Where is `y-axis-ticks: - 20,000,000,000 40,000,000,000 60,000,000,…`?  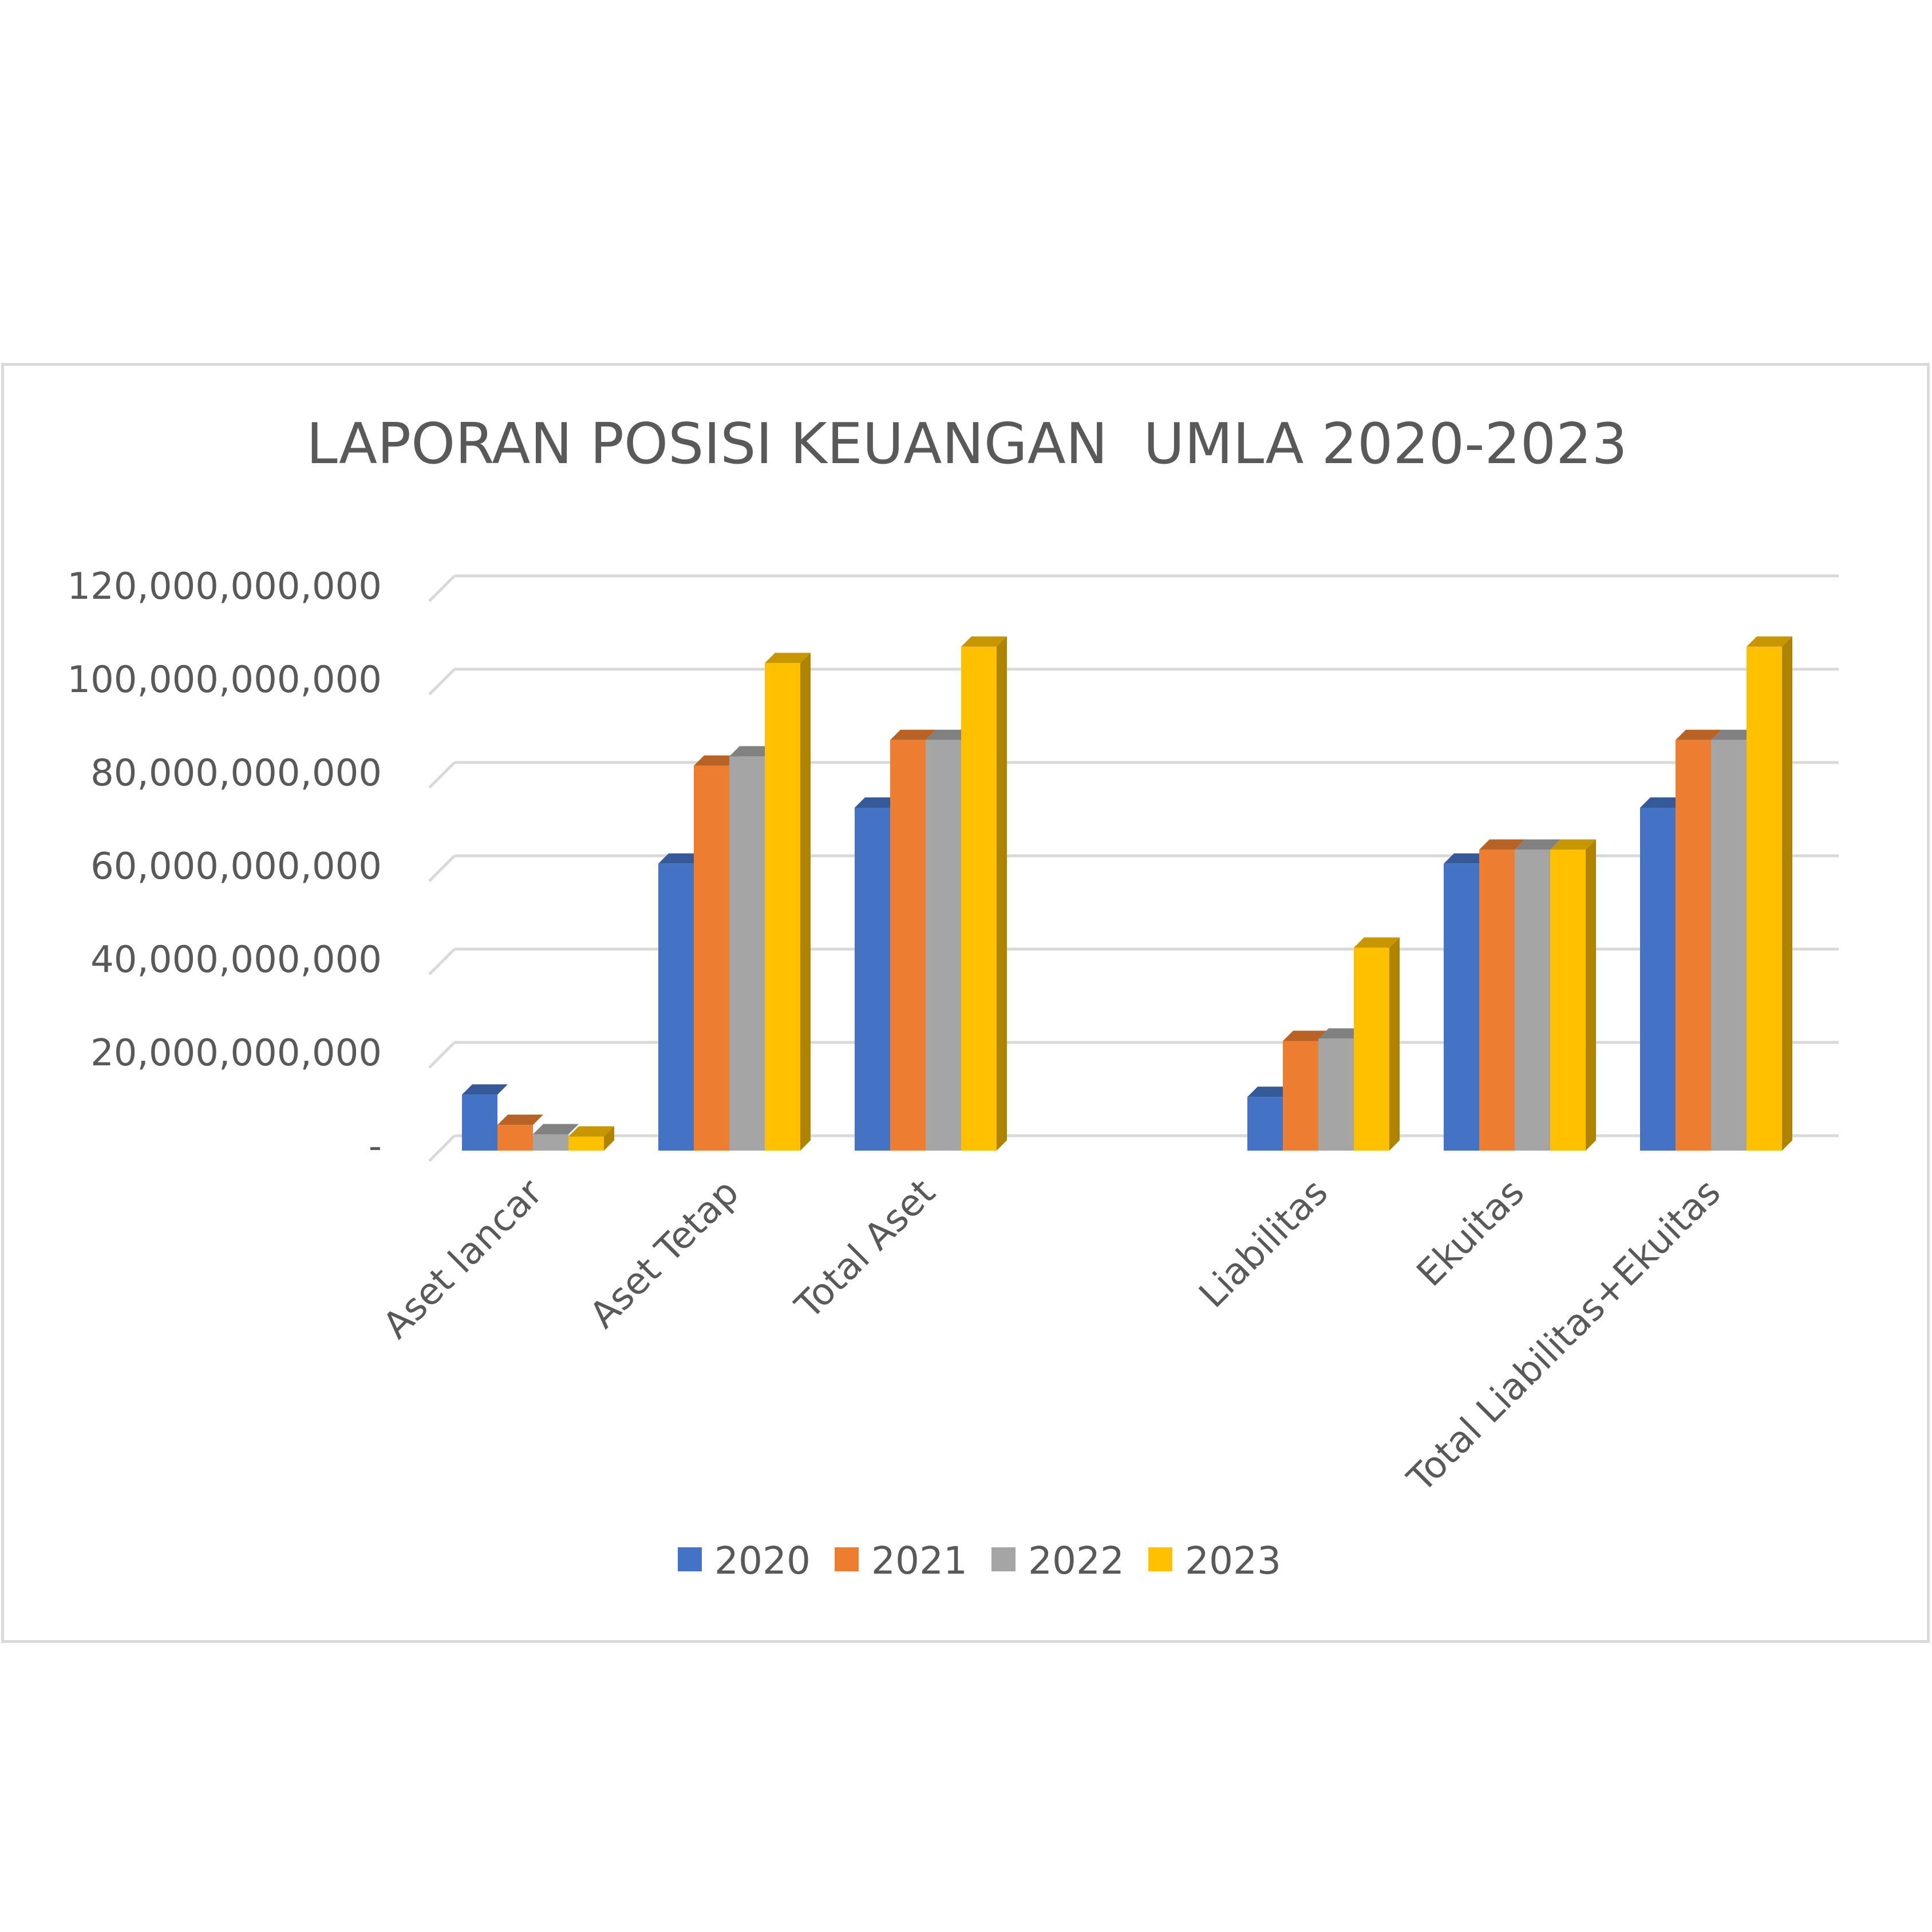
y-axis-ticks: - 20,000,000,000 40,000,000,000 60,000,000,… is located at coordinates (224, 867).